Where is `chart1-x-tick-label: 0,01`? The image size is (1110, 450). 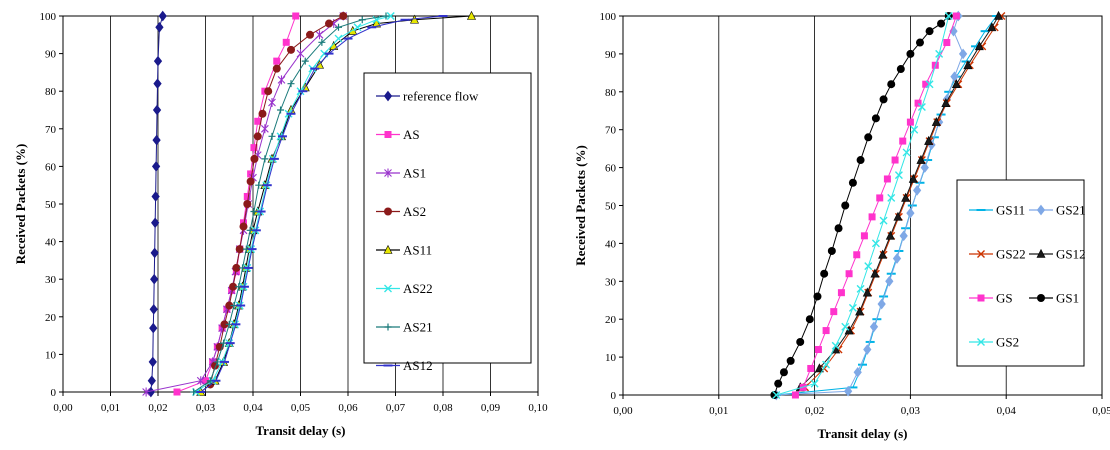 chart1-x-tick-label: 0,01 is located at coordinates (110, 408).